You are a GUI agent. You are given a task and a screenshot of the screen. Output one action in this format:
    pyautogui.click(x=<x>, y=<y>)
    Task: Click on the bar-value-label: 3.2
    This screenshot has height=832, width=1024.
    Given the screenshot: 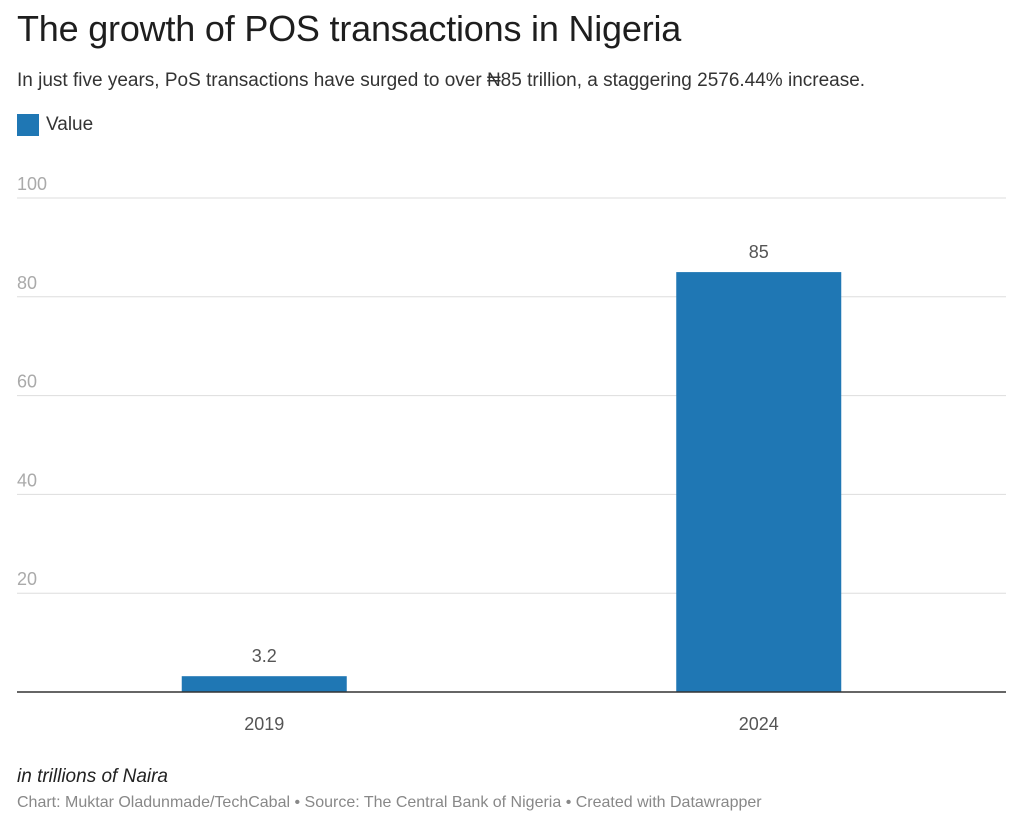 What is the action you would take?
    pyautogui.click(x=264, y=656)
    